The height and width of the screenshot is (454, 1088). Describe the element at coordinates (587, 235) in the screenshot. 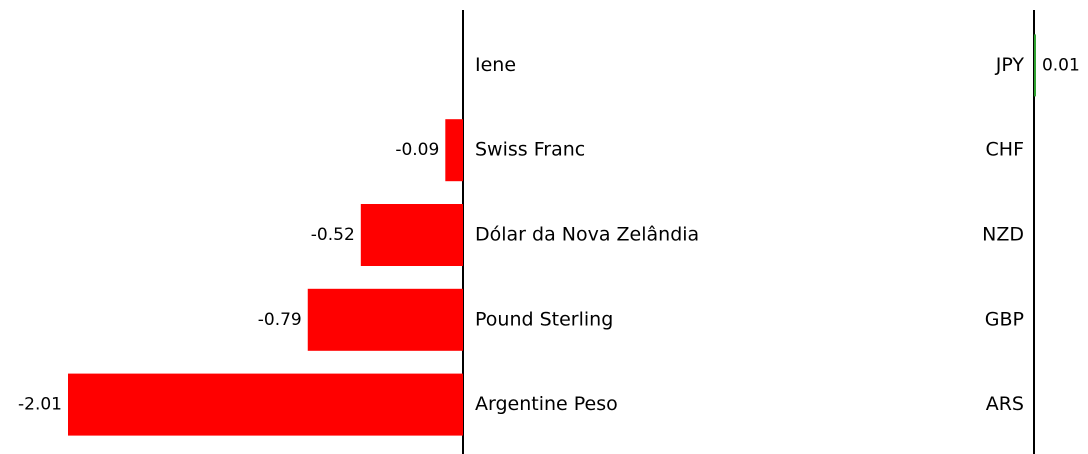

I see `category-label: Dólar da Nova Zelândia` at that location.